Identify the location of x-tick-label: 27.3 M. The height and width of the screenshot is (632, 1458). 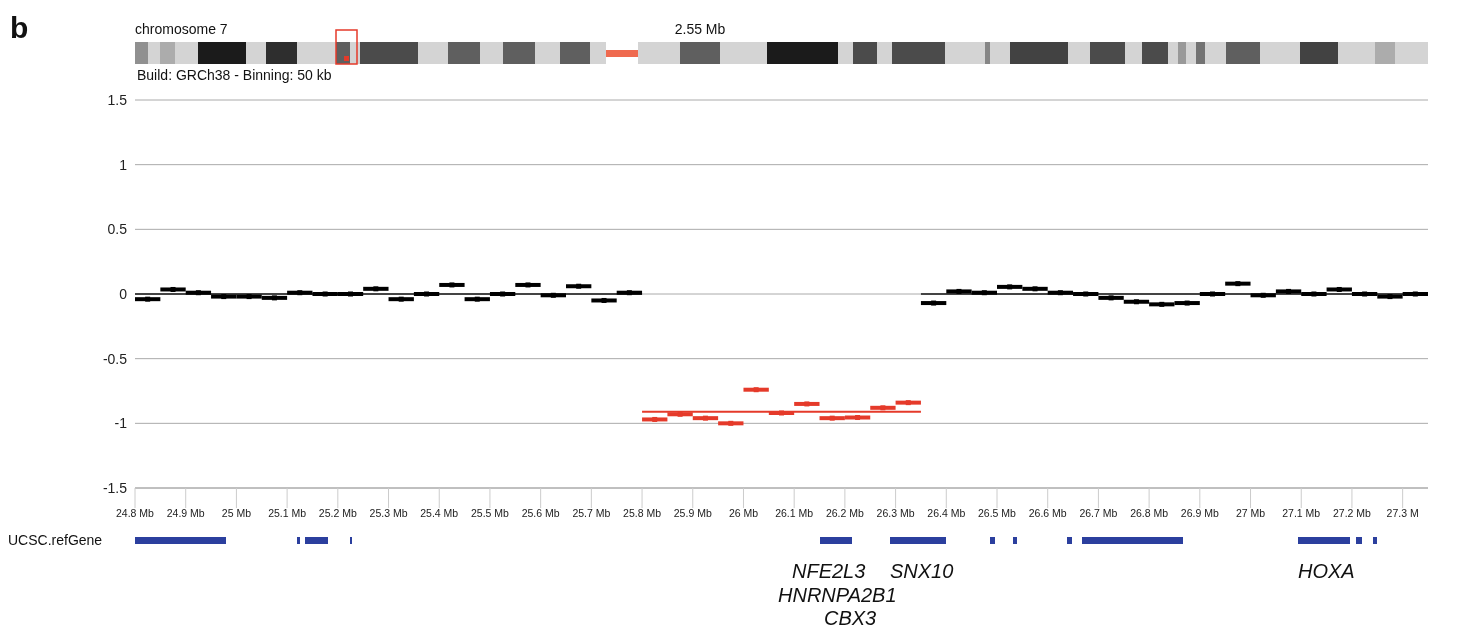
(1402, 513).